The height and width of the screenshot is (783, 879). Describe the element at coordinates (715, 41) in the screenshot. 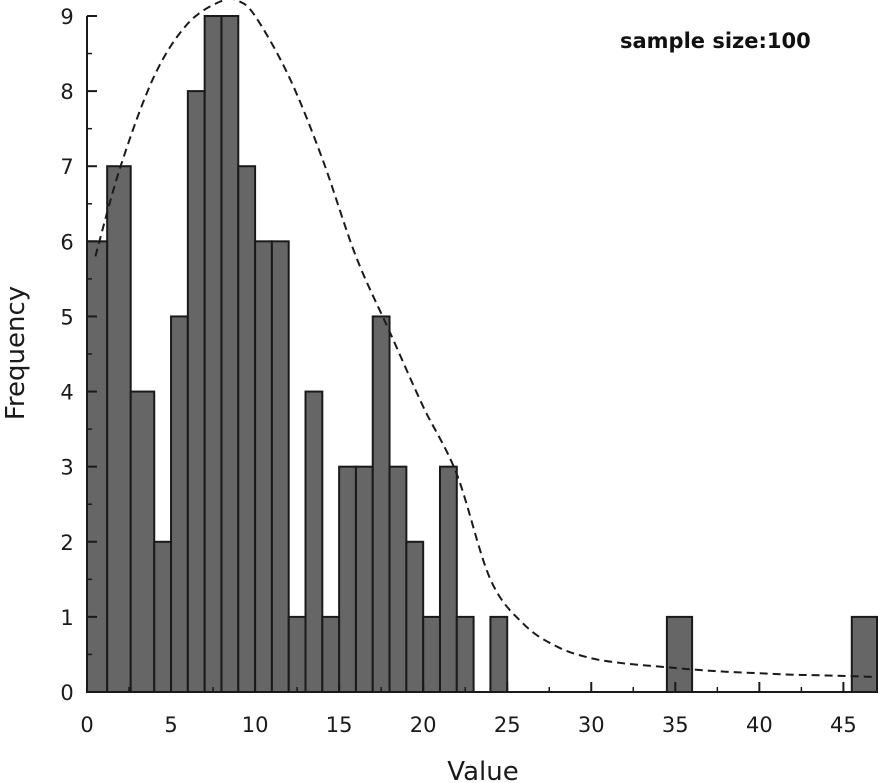

I see `sample-size-annotation: sample size:100` at that location.